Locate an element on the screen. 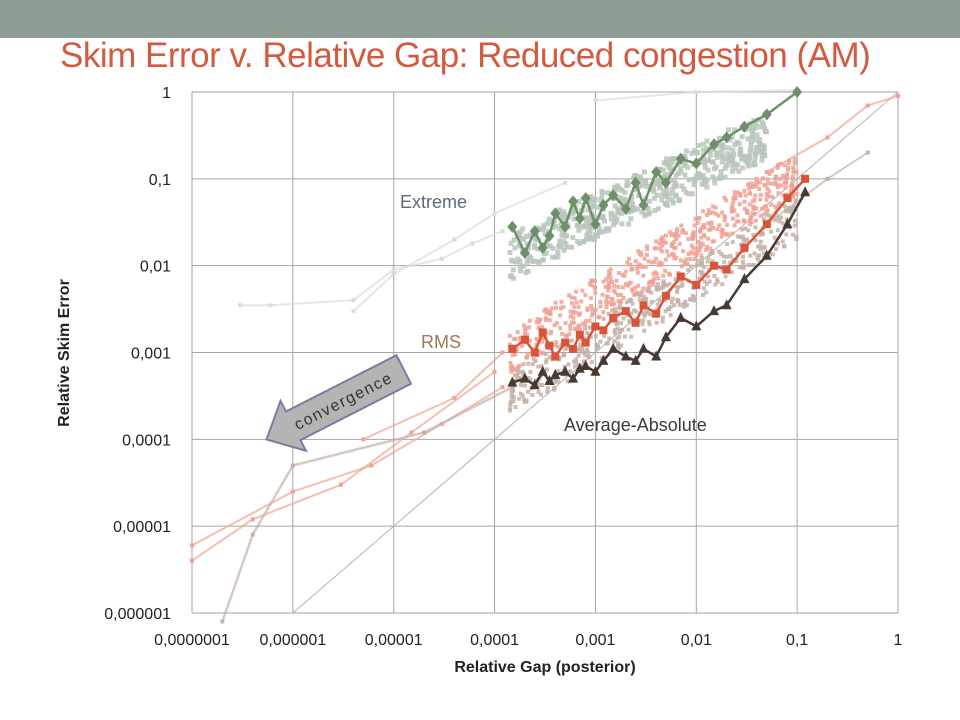  rms-data-point is located at coordinates (625, 311).